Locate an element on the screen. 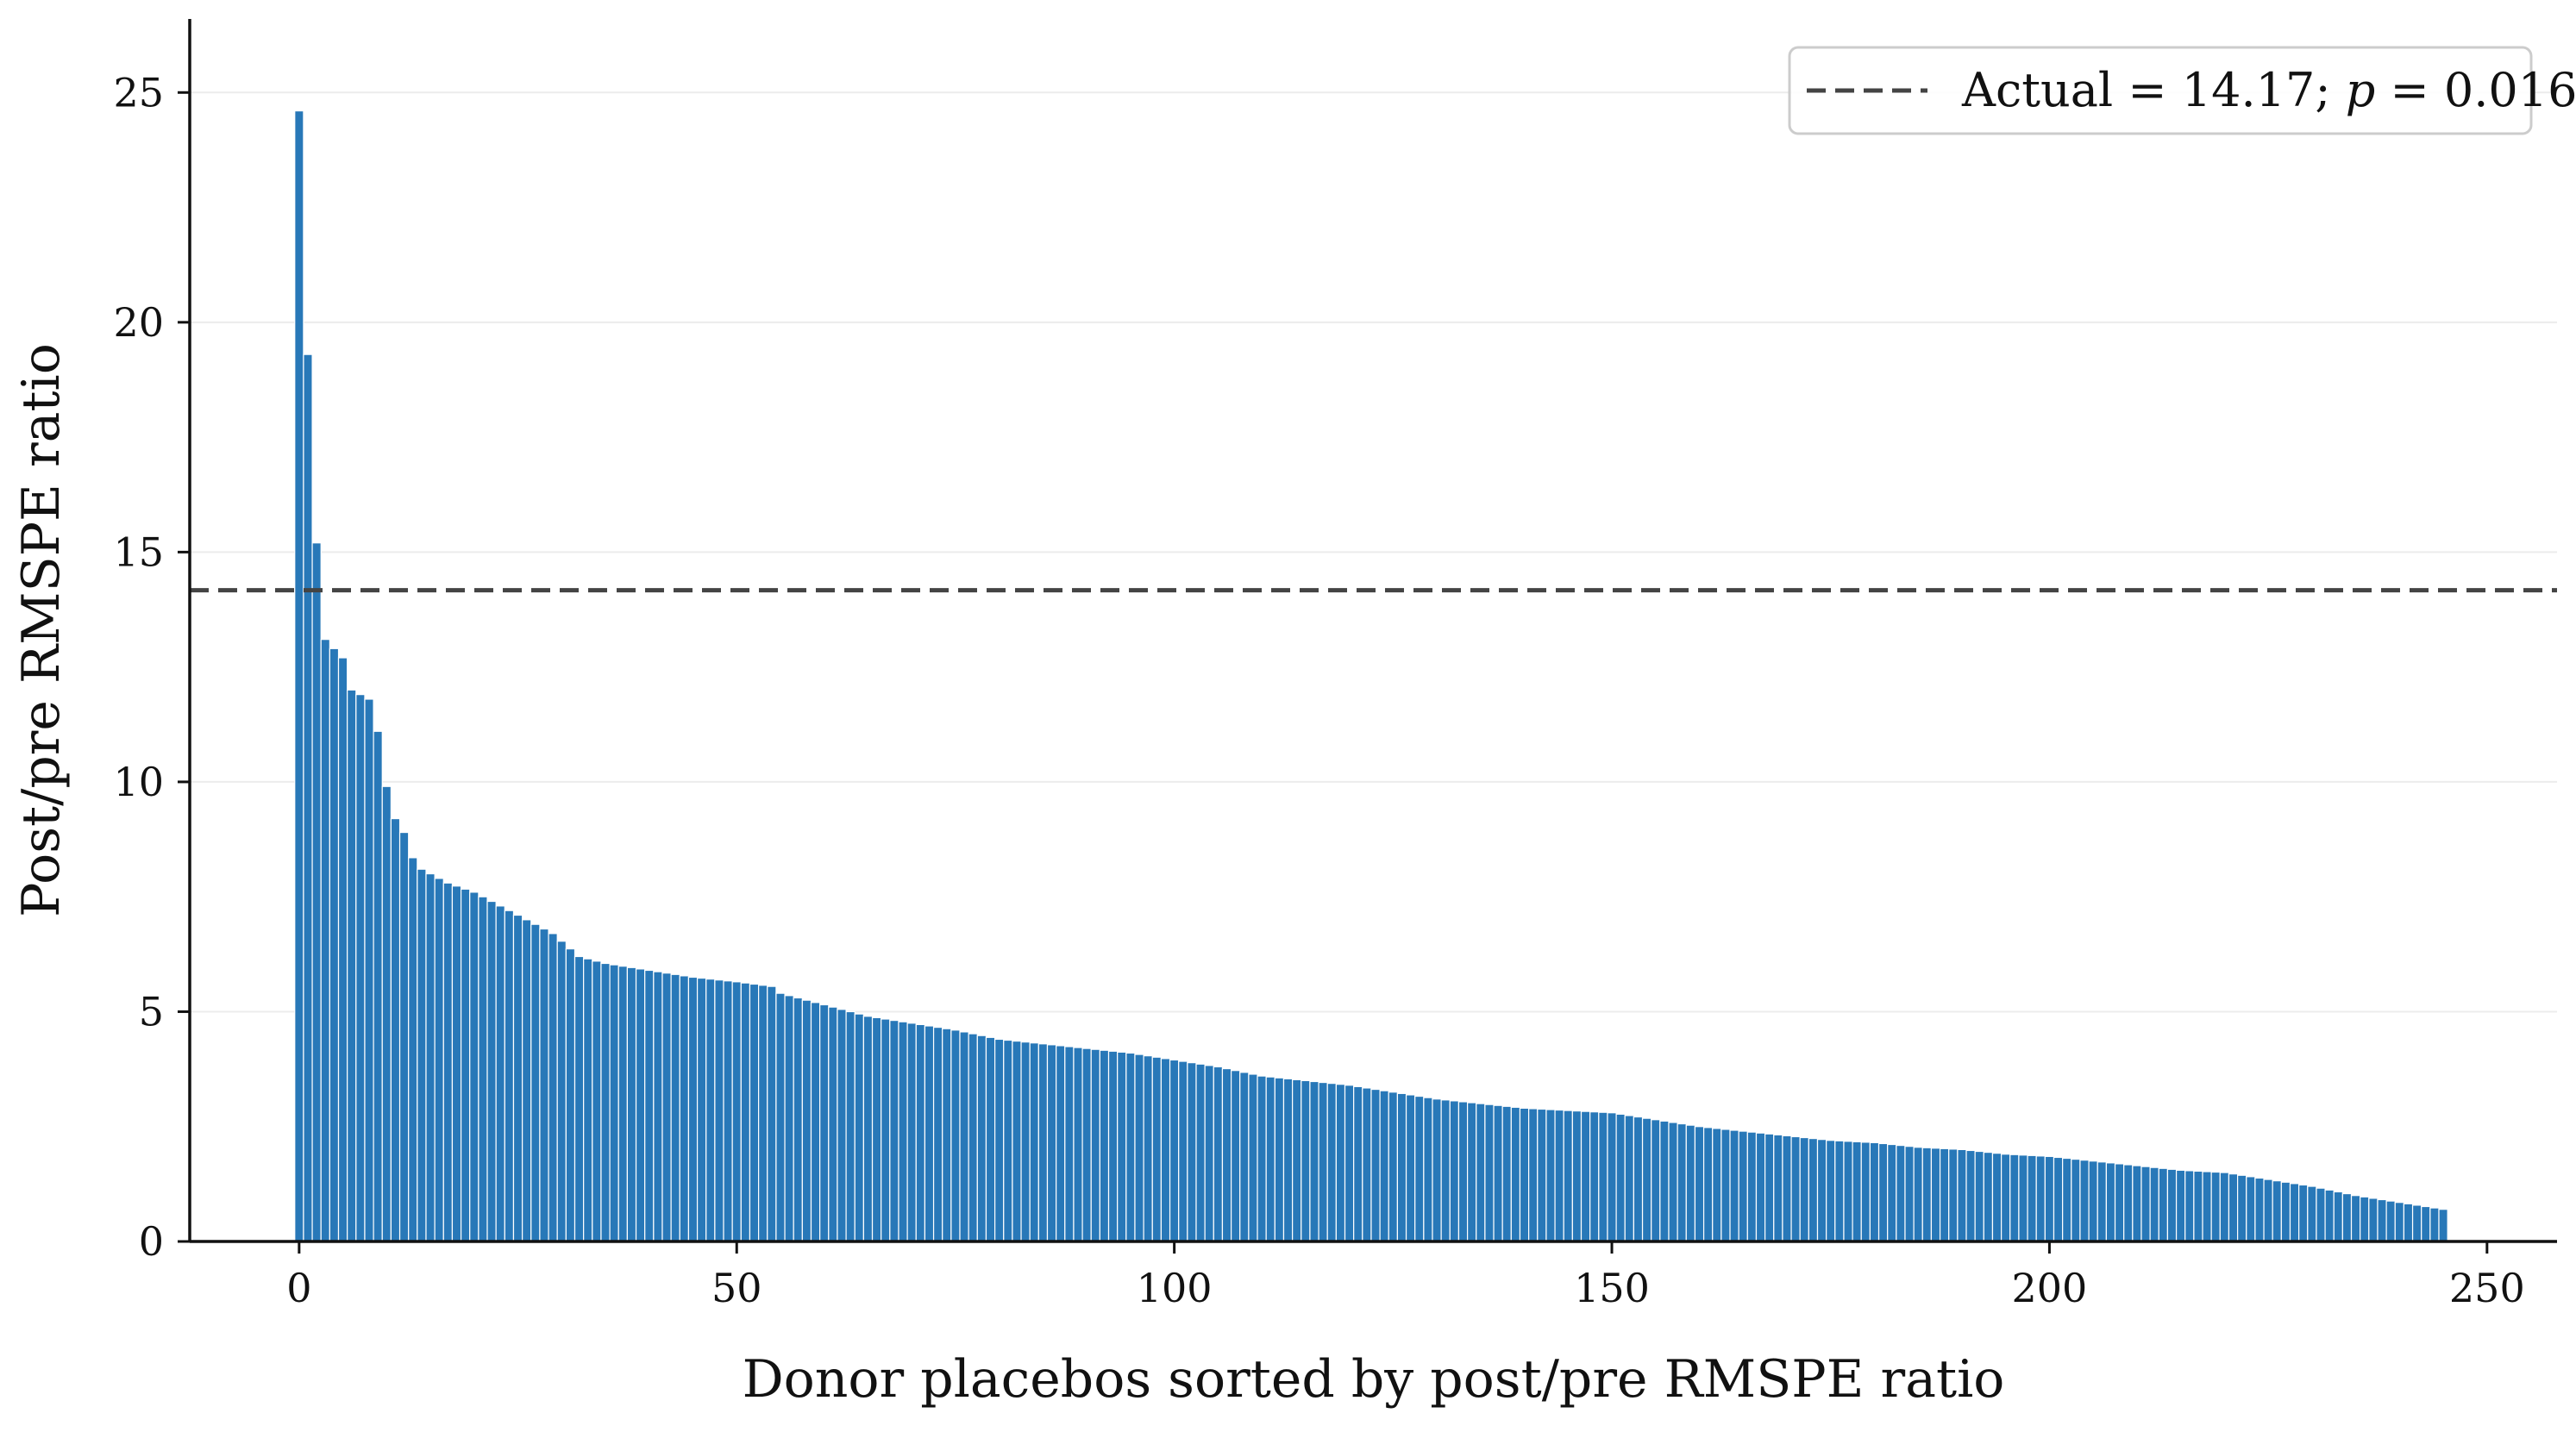 The image size is (2576, 1432). x-tick-label: 150 is located at coordinates (1612, 1288).